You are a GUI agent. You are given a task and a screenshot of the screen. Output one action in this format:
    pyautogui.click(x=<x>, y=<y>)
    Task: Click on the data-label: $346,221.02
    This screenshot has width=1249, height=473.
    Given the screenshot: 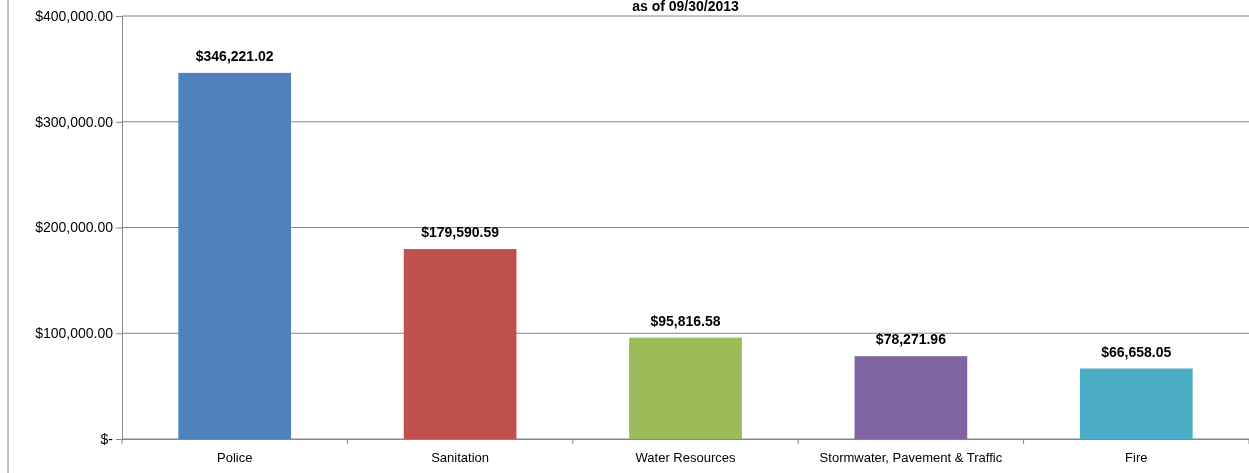 What is the action you would take?
    pyautogui.click(x=234, y=55)
    